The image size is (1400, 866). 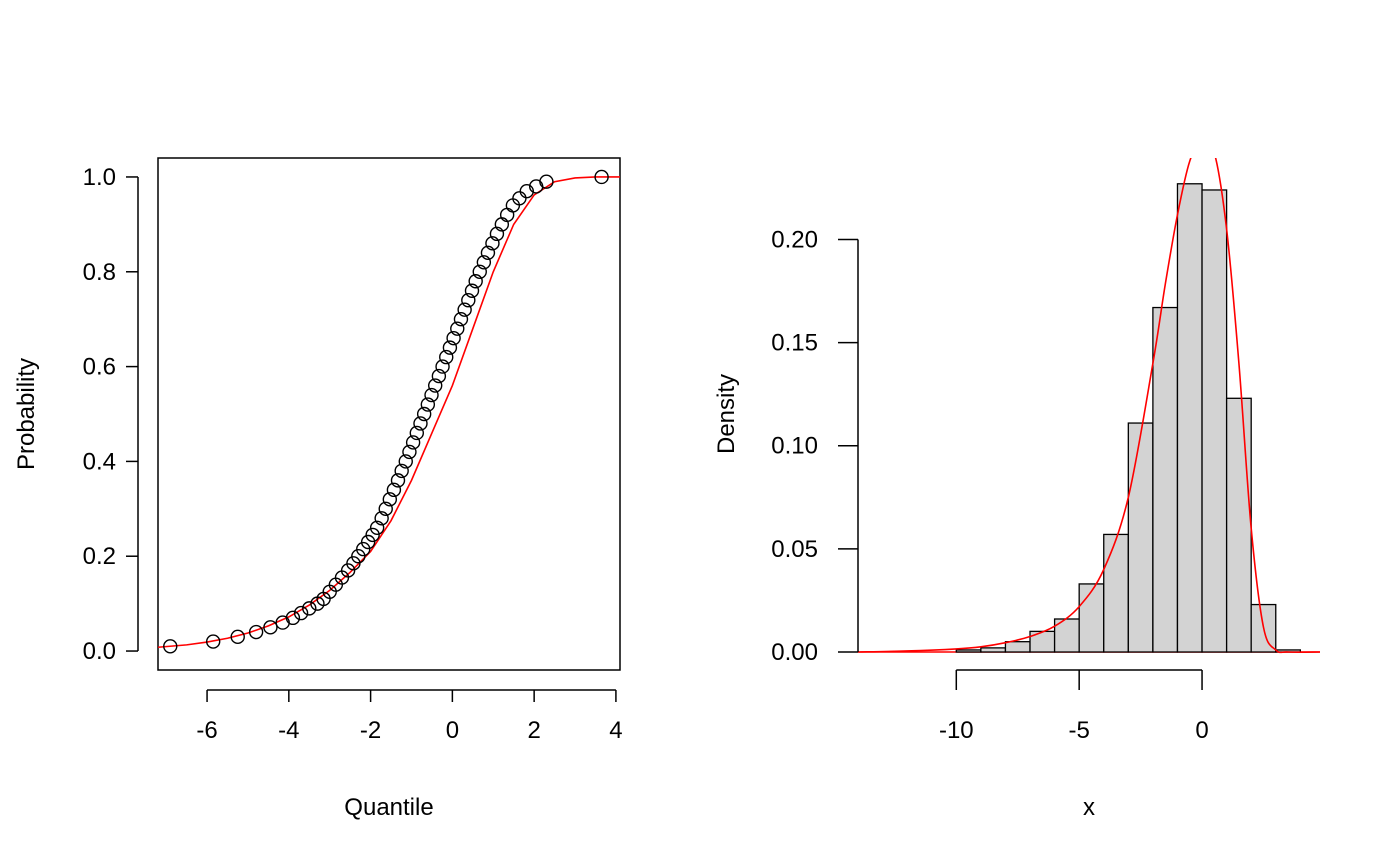 I want to click on cdf-x-tick-label: -6, so click(x=206, y=730).